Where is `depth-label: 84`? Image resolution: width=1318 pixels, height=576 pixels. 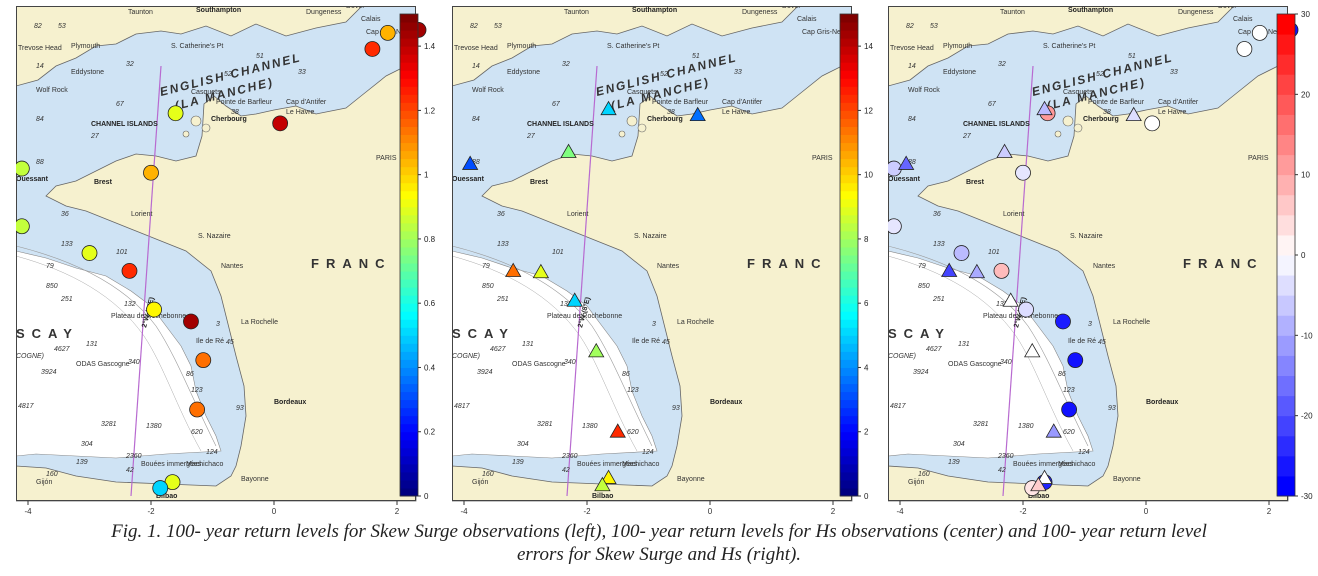
depth-label: 84 is located at coordinates (476, 119).